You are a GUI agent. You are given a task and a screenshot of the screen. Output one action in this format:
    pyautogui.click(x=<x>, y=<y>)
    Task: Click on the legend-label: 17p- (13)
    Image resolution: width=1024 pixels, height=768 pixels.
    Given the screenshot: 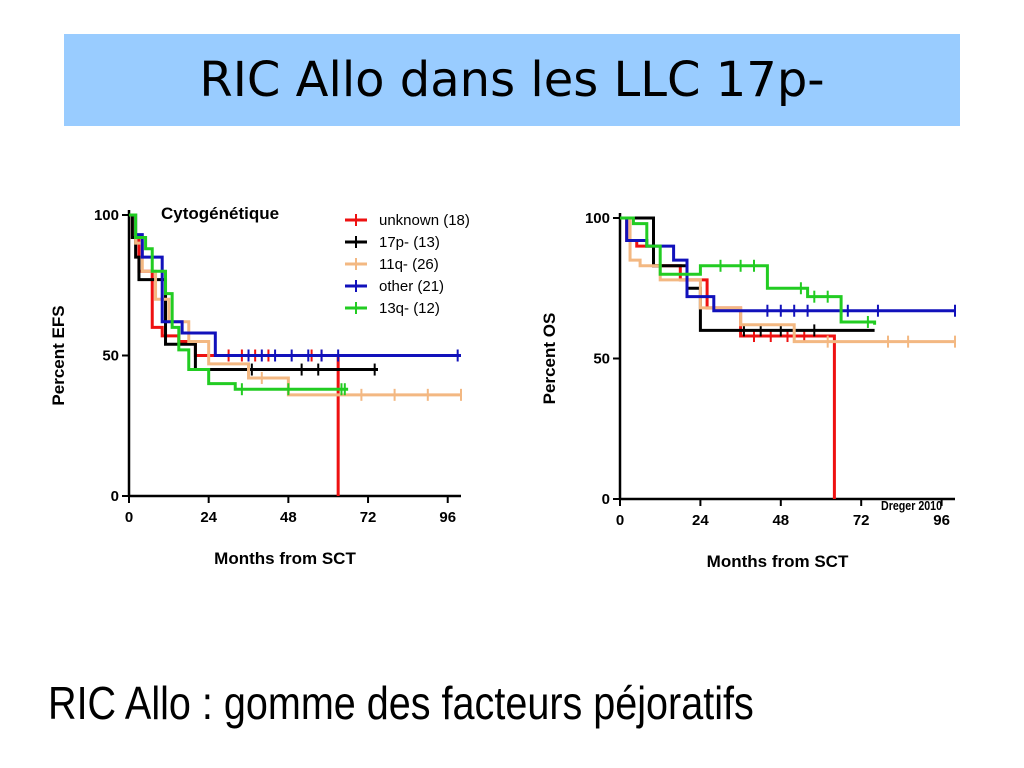 What is the action you would take?
    pyautogui.click(x=409, y=242)
    